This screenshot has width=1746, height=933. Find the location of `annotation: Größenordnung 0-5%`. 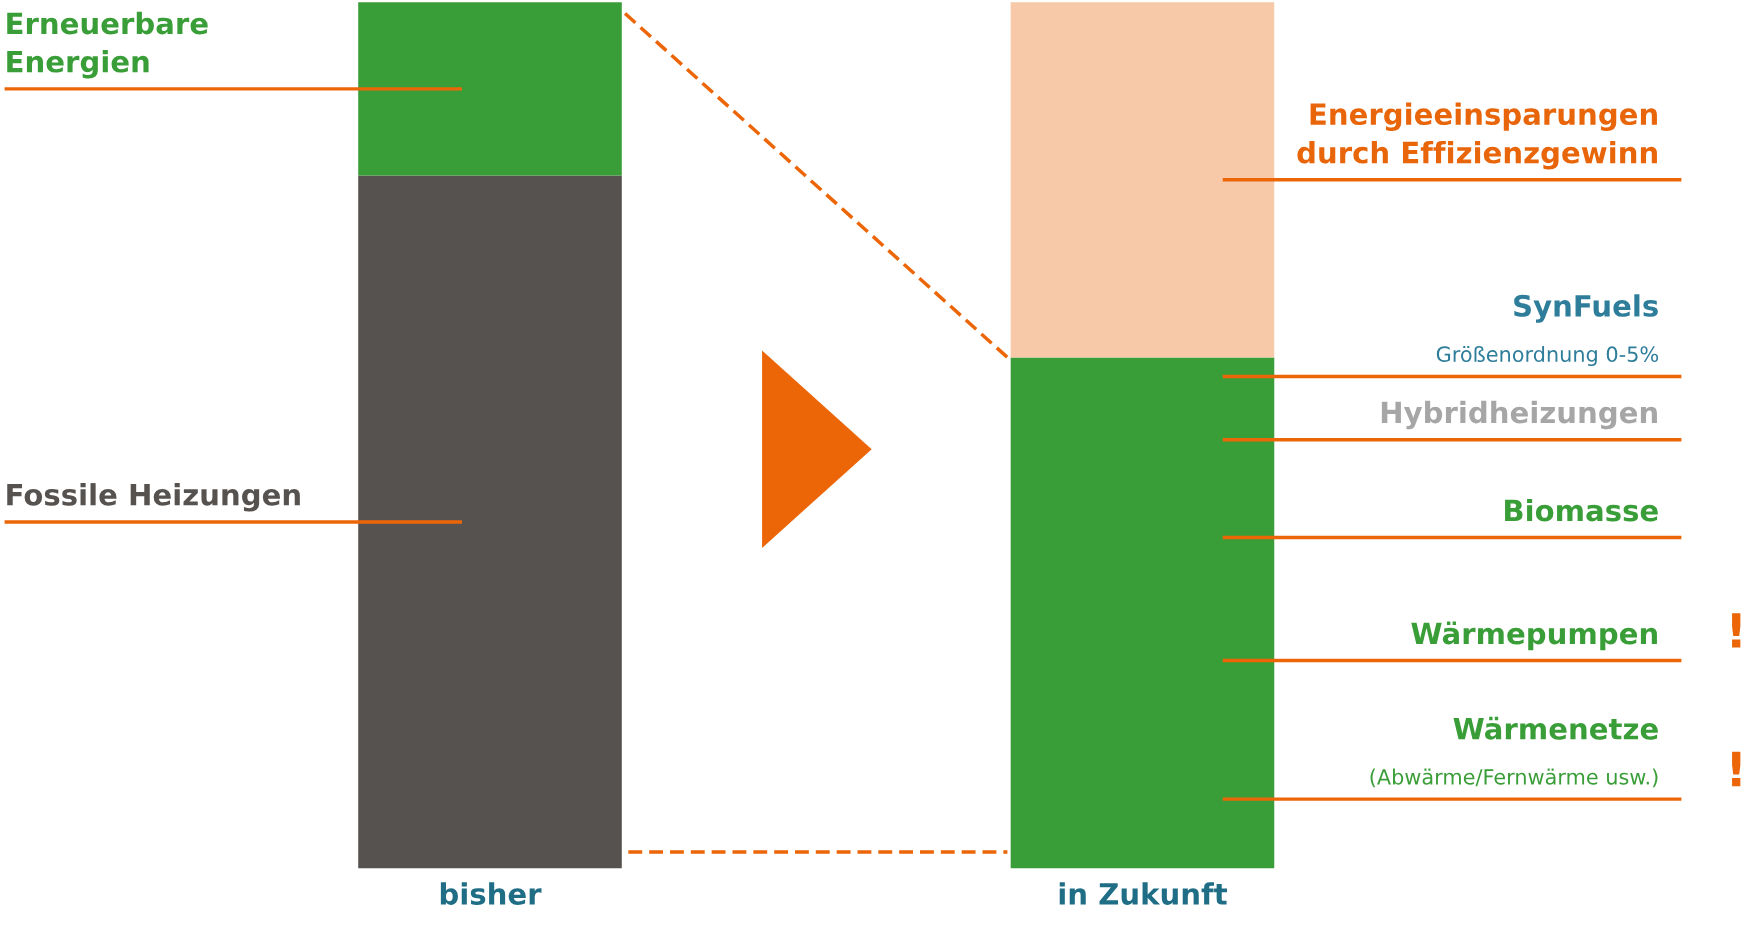

annotation: Größenordnung 0-5% is located at coordinates (1547, 356).